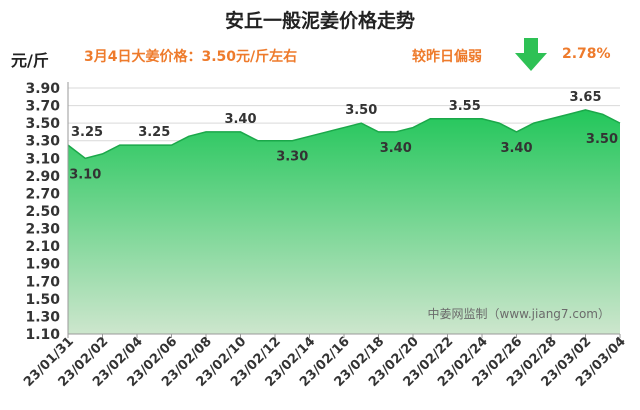 The width and height of the screenshot is (640, 410). What do you see at coordinates (319, 21) in the screenshot?
I see `chart-title: 安丘一般泥姜价格走势` at bounding box center [319, 21].